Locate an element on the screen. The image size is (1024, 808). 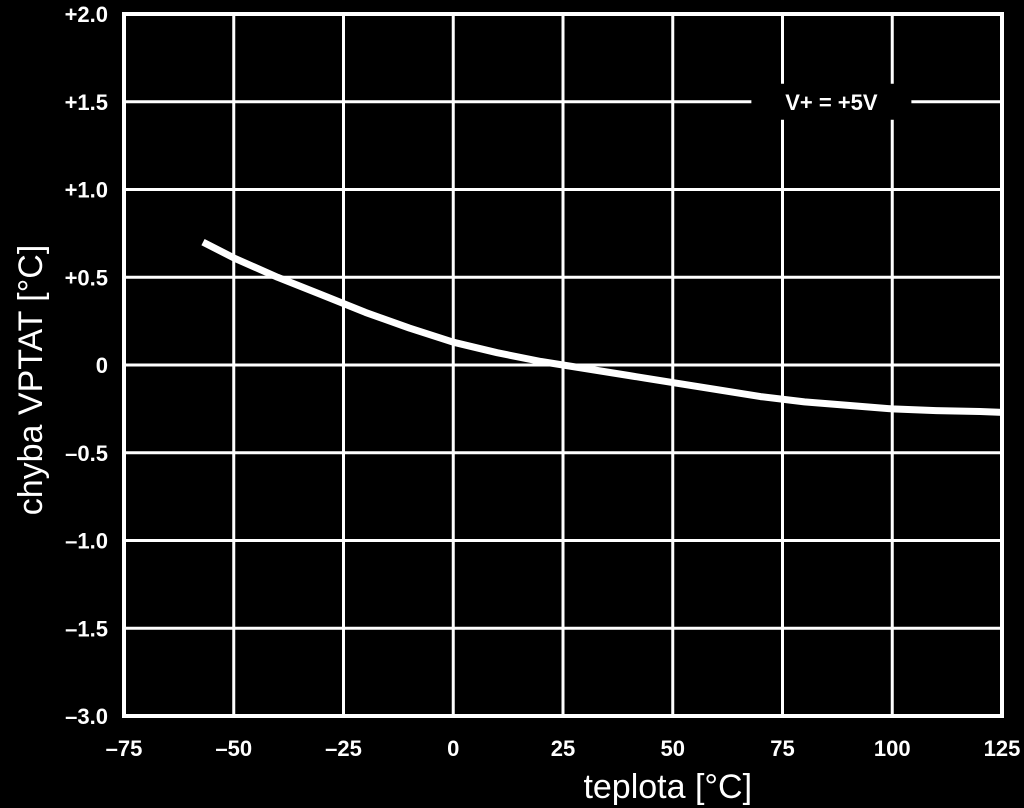
y-tick-label: –1.0 is located at coordinates (86, 541).